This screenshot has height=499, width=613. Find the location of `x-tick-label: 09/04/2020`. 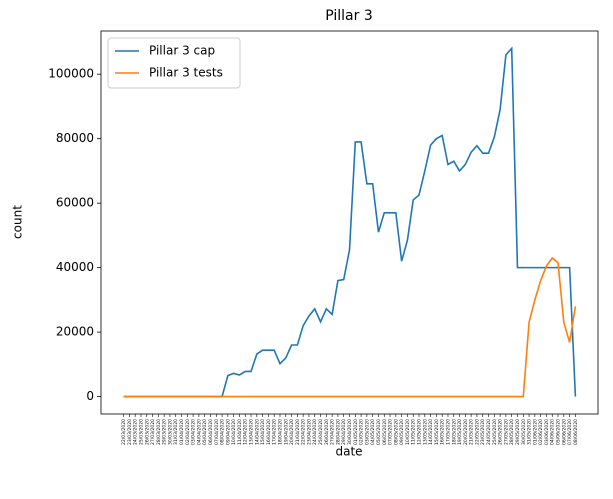

x-tick-label: 09/04/2020 is located at coordinates (228, 432).